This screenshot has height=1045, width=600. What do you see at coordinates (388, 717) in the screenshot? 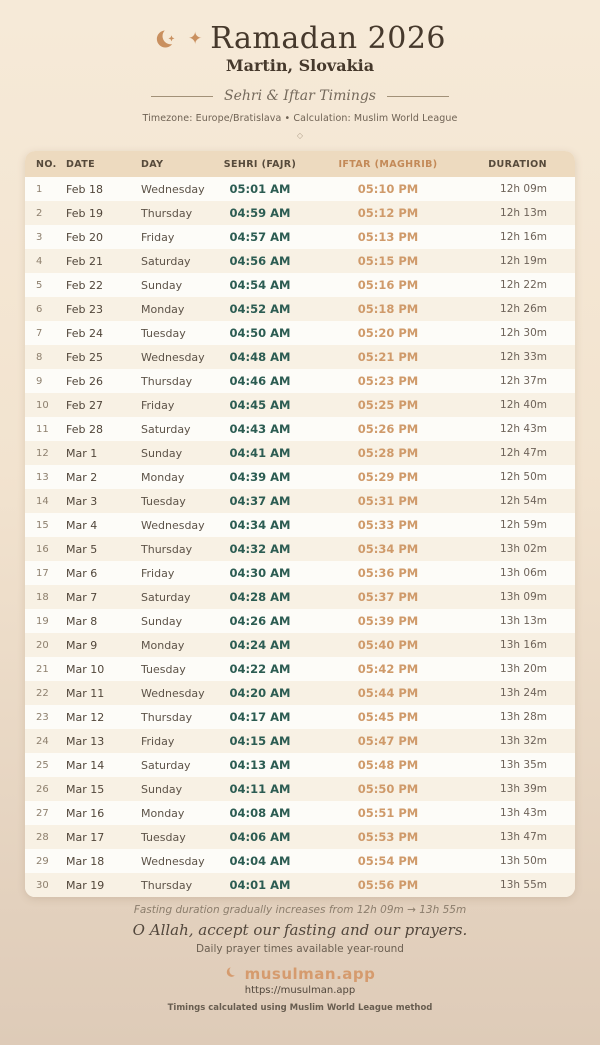
I see `cell-iftar: 05:45 PM` at bounding box center [388, 717].